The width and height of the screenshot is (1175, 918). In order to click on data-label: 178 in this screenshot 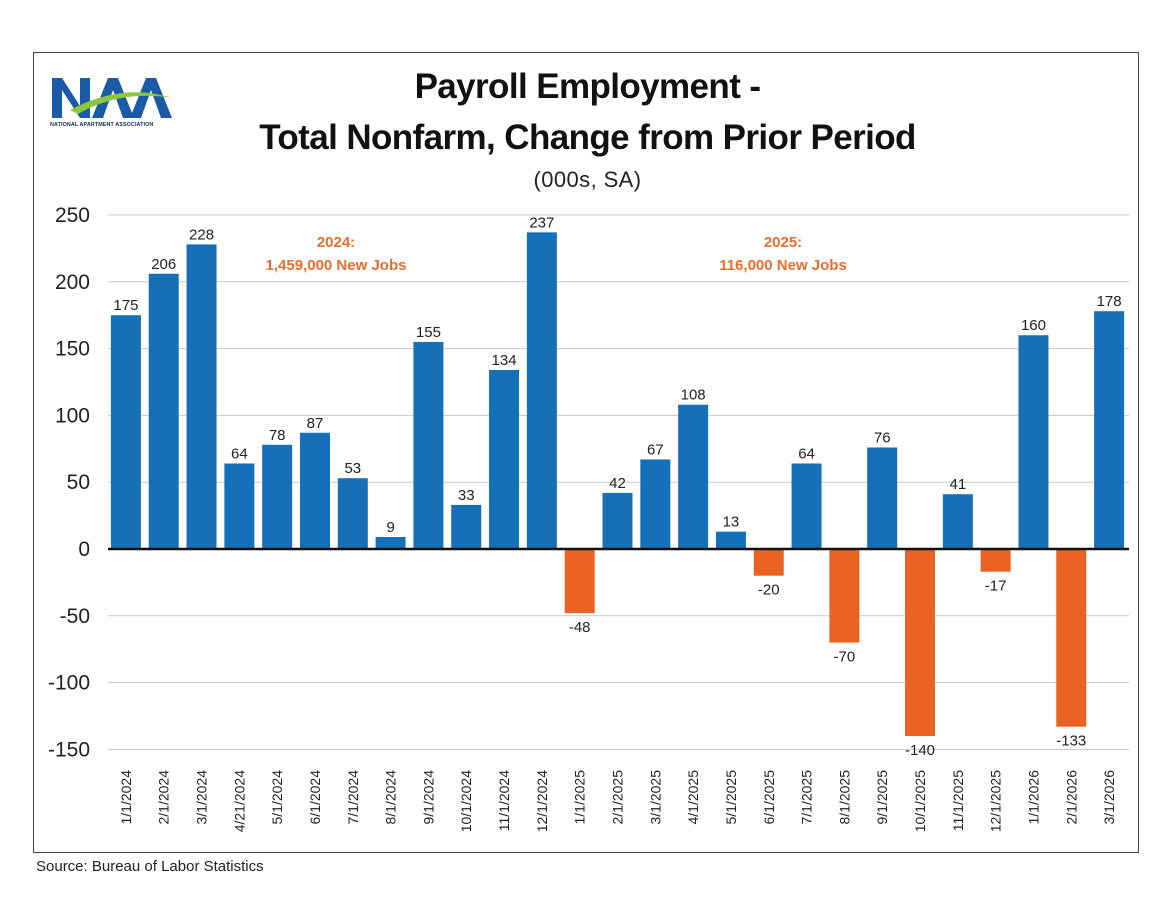, I will do `click(1109, 301)`.